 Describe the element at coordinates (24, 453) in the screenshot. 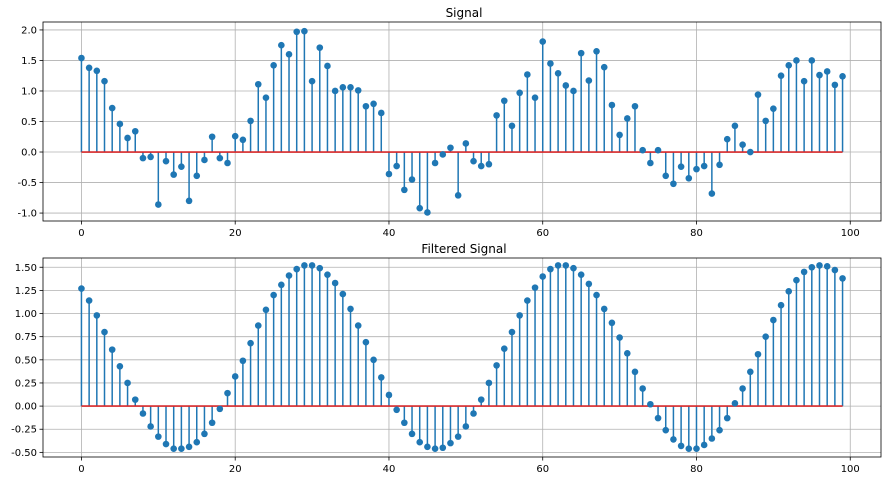

I see `filtered-ytick-label: -0.50` at that location.